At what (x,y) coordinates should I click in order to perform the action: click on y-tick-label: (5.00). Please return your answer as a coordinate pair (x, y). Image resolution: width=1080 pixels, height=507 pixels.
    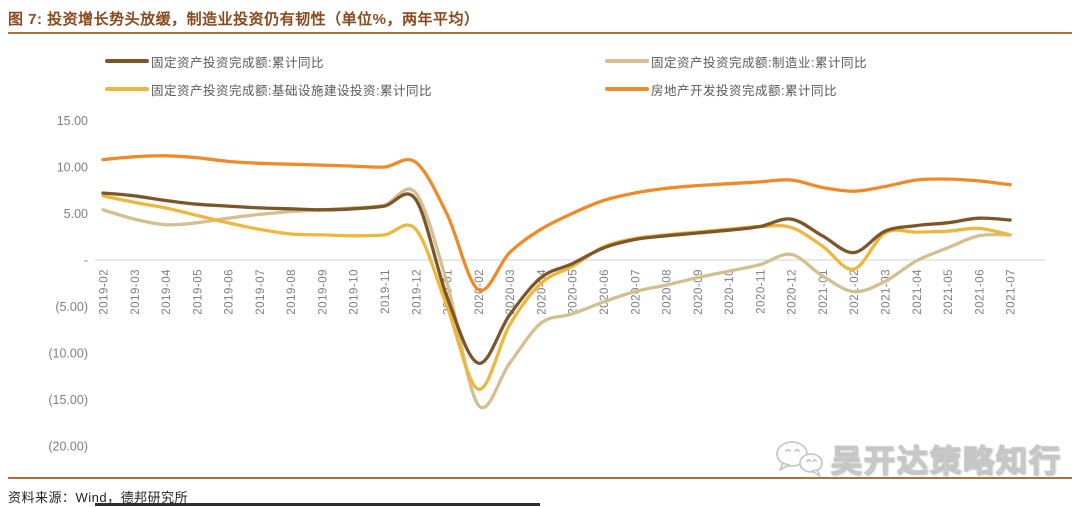
    Looking at the image, I should click on (71, 307).